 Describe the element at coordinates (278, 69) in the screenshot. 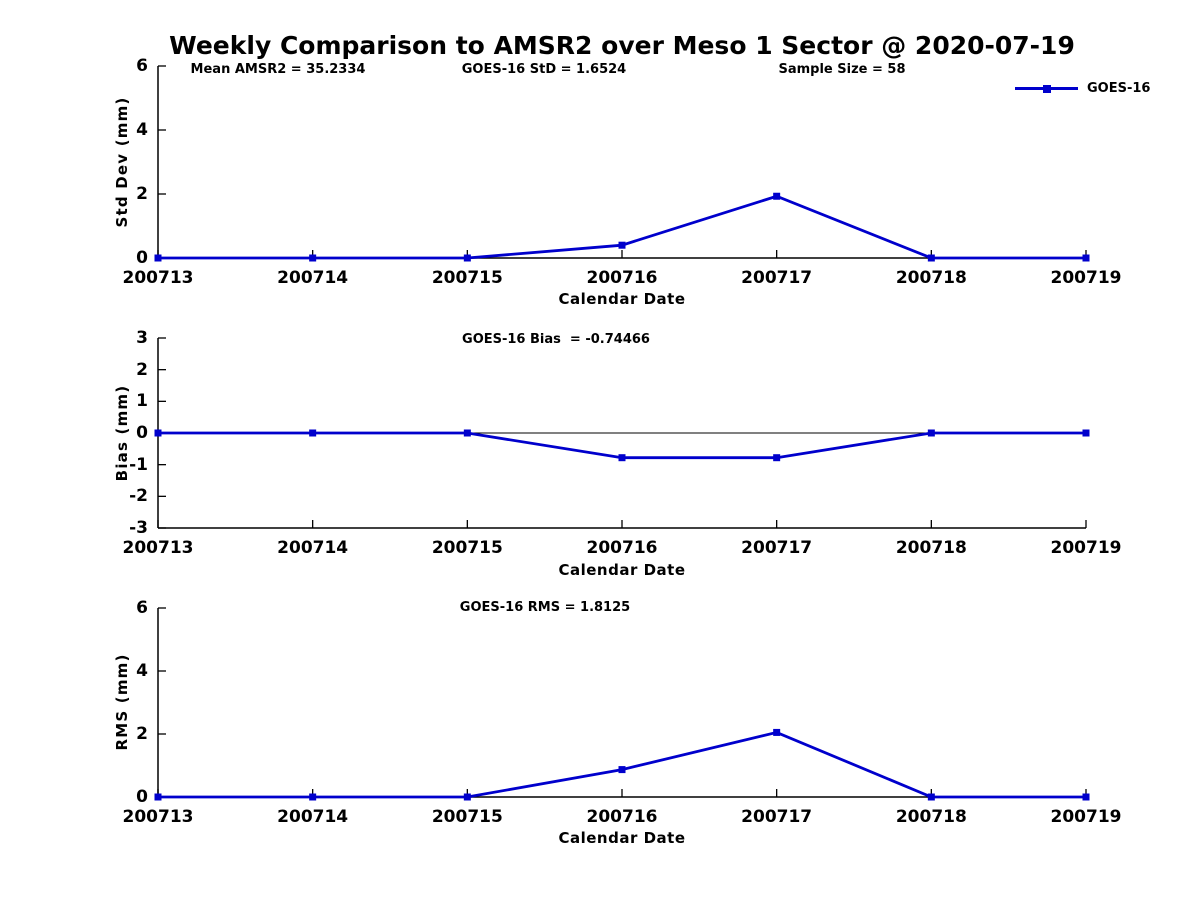

I see `annotation-mean-amsr2: Mean AMSR2 = 35.2334` at that location.